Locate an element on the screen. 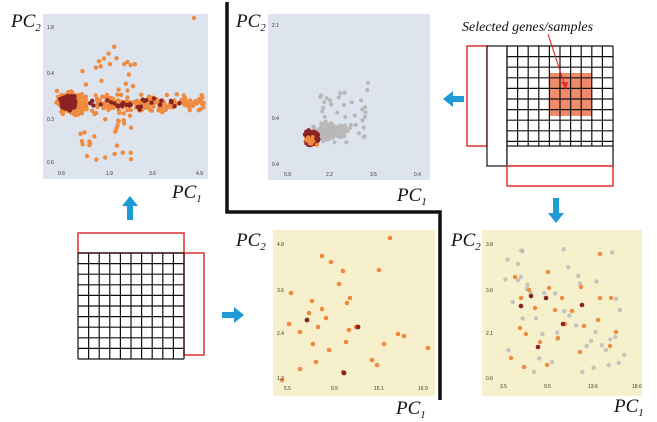 This screenshot has width=657, height=422. arrow-down-icon is located at coordinates (556, 210).